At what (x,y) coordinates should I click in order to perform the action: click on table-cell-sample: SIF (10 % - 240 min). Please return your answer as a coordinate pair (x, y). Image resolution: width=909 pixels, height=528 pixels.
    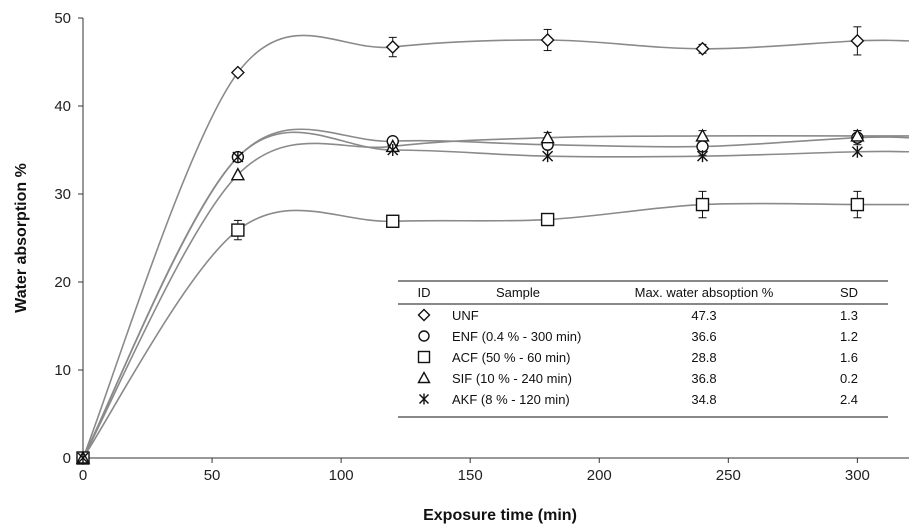
    Looking at the image, I should click on (512, 378).